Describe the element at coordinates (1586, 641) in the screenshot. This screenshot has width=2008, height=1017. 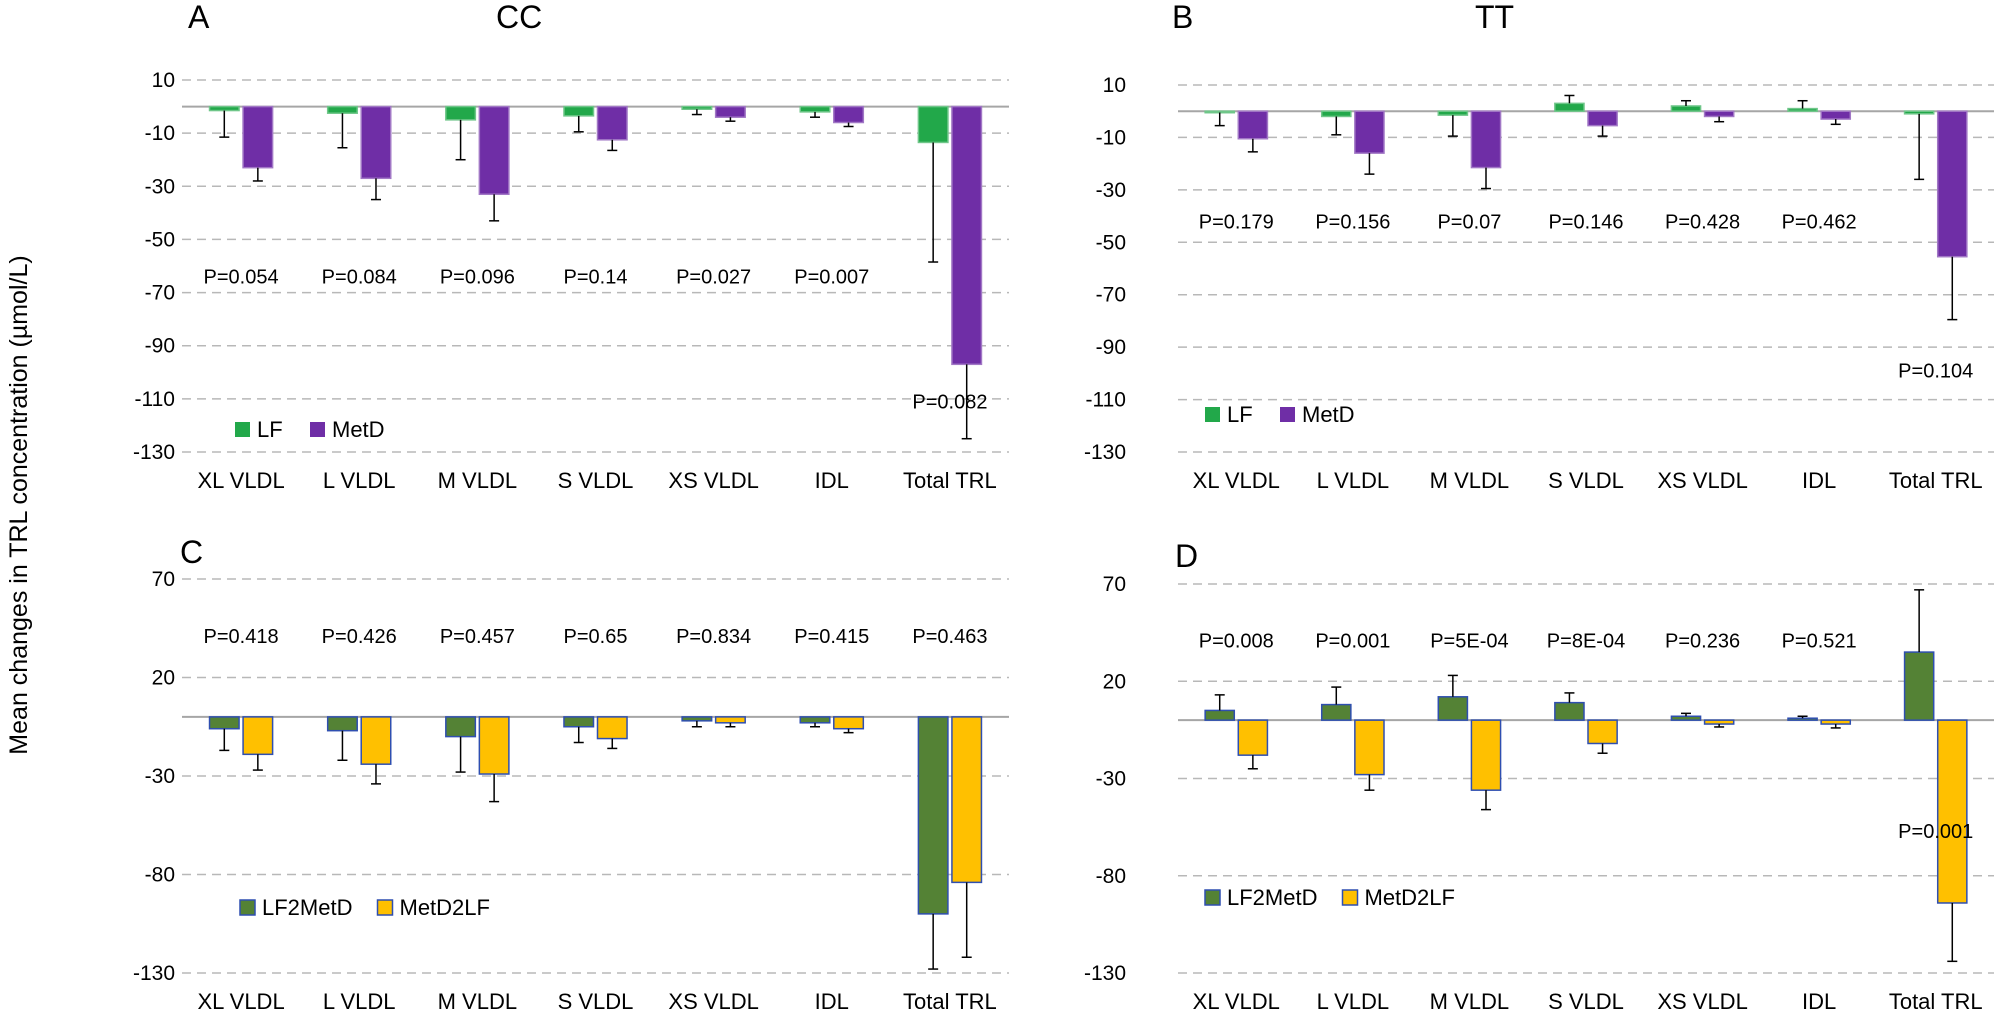
I see `p-value-label: P=8E-04` at that location.